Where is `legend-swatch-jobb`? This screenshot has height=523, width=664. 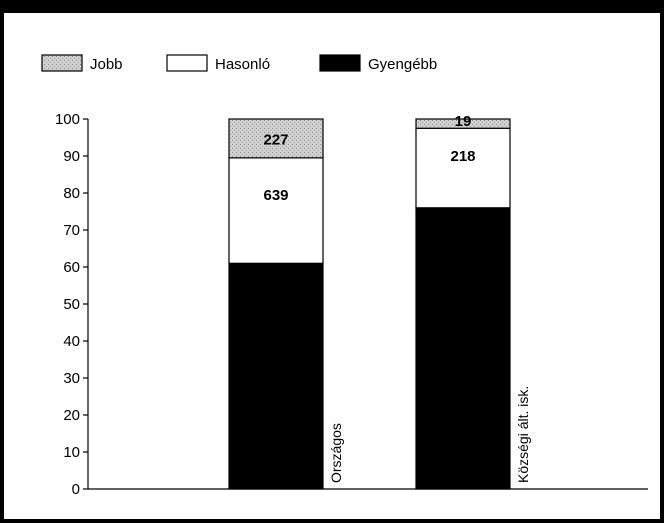
legend-swatch-jobb is located at coordinates (62, 63).